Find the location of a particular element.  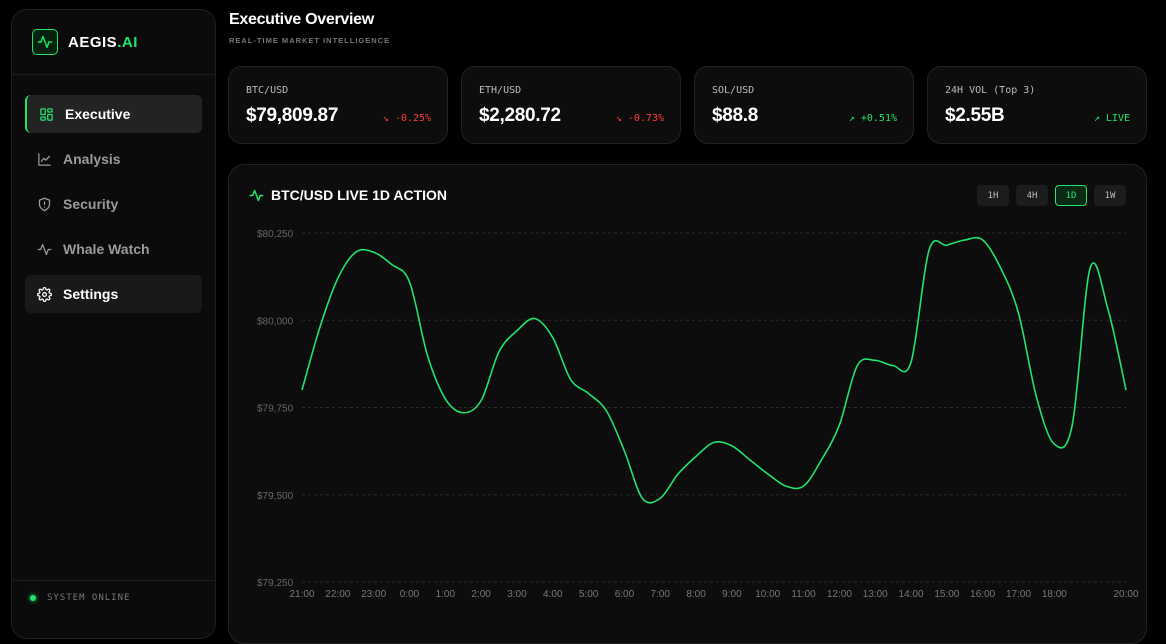

stat-card-value: $2.55B is located at coordinates (975, 115).